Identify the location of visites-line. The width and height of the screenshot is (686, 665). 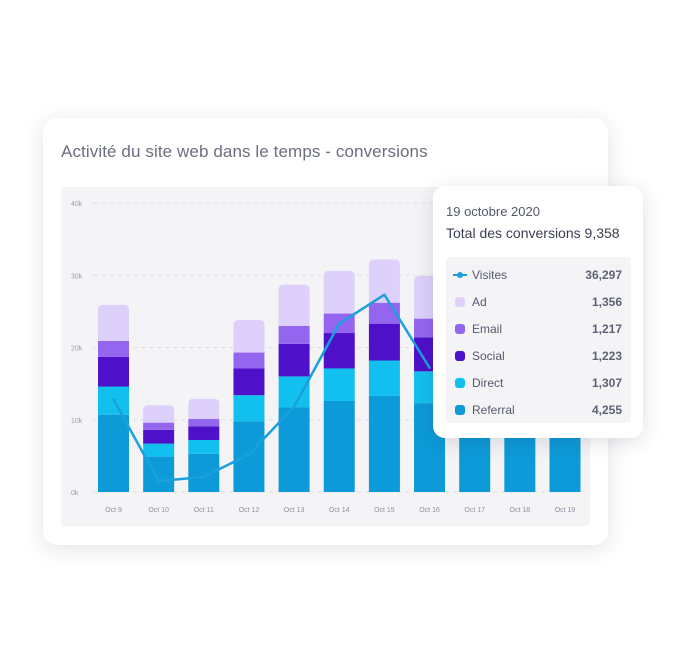
(271, 388).